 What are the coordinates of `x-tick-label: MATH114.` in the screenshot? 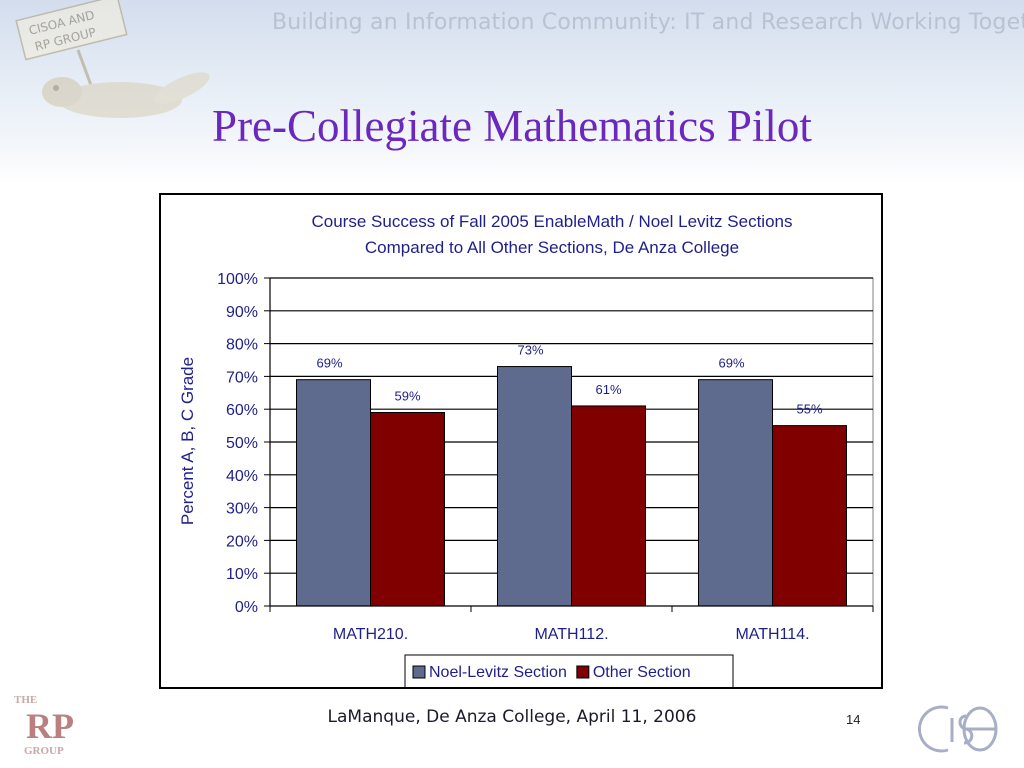 It's located at (772, 634).